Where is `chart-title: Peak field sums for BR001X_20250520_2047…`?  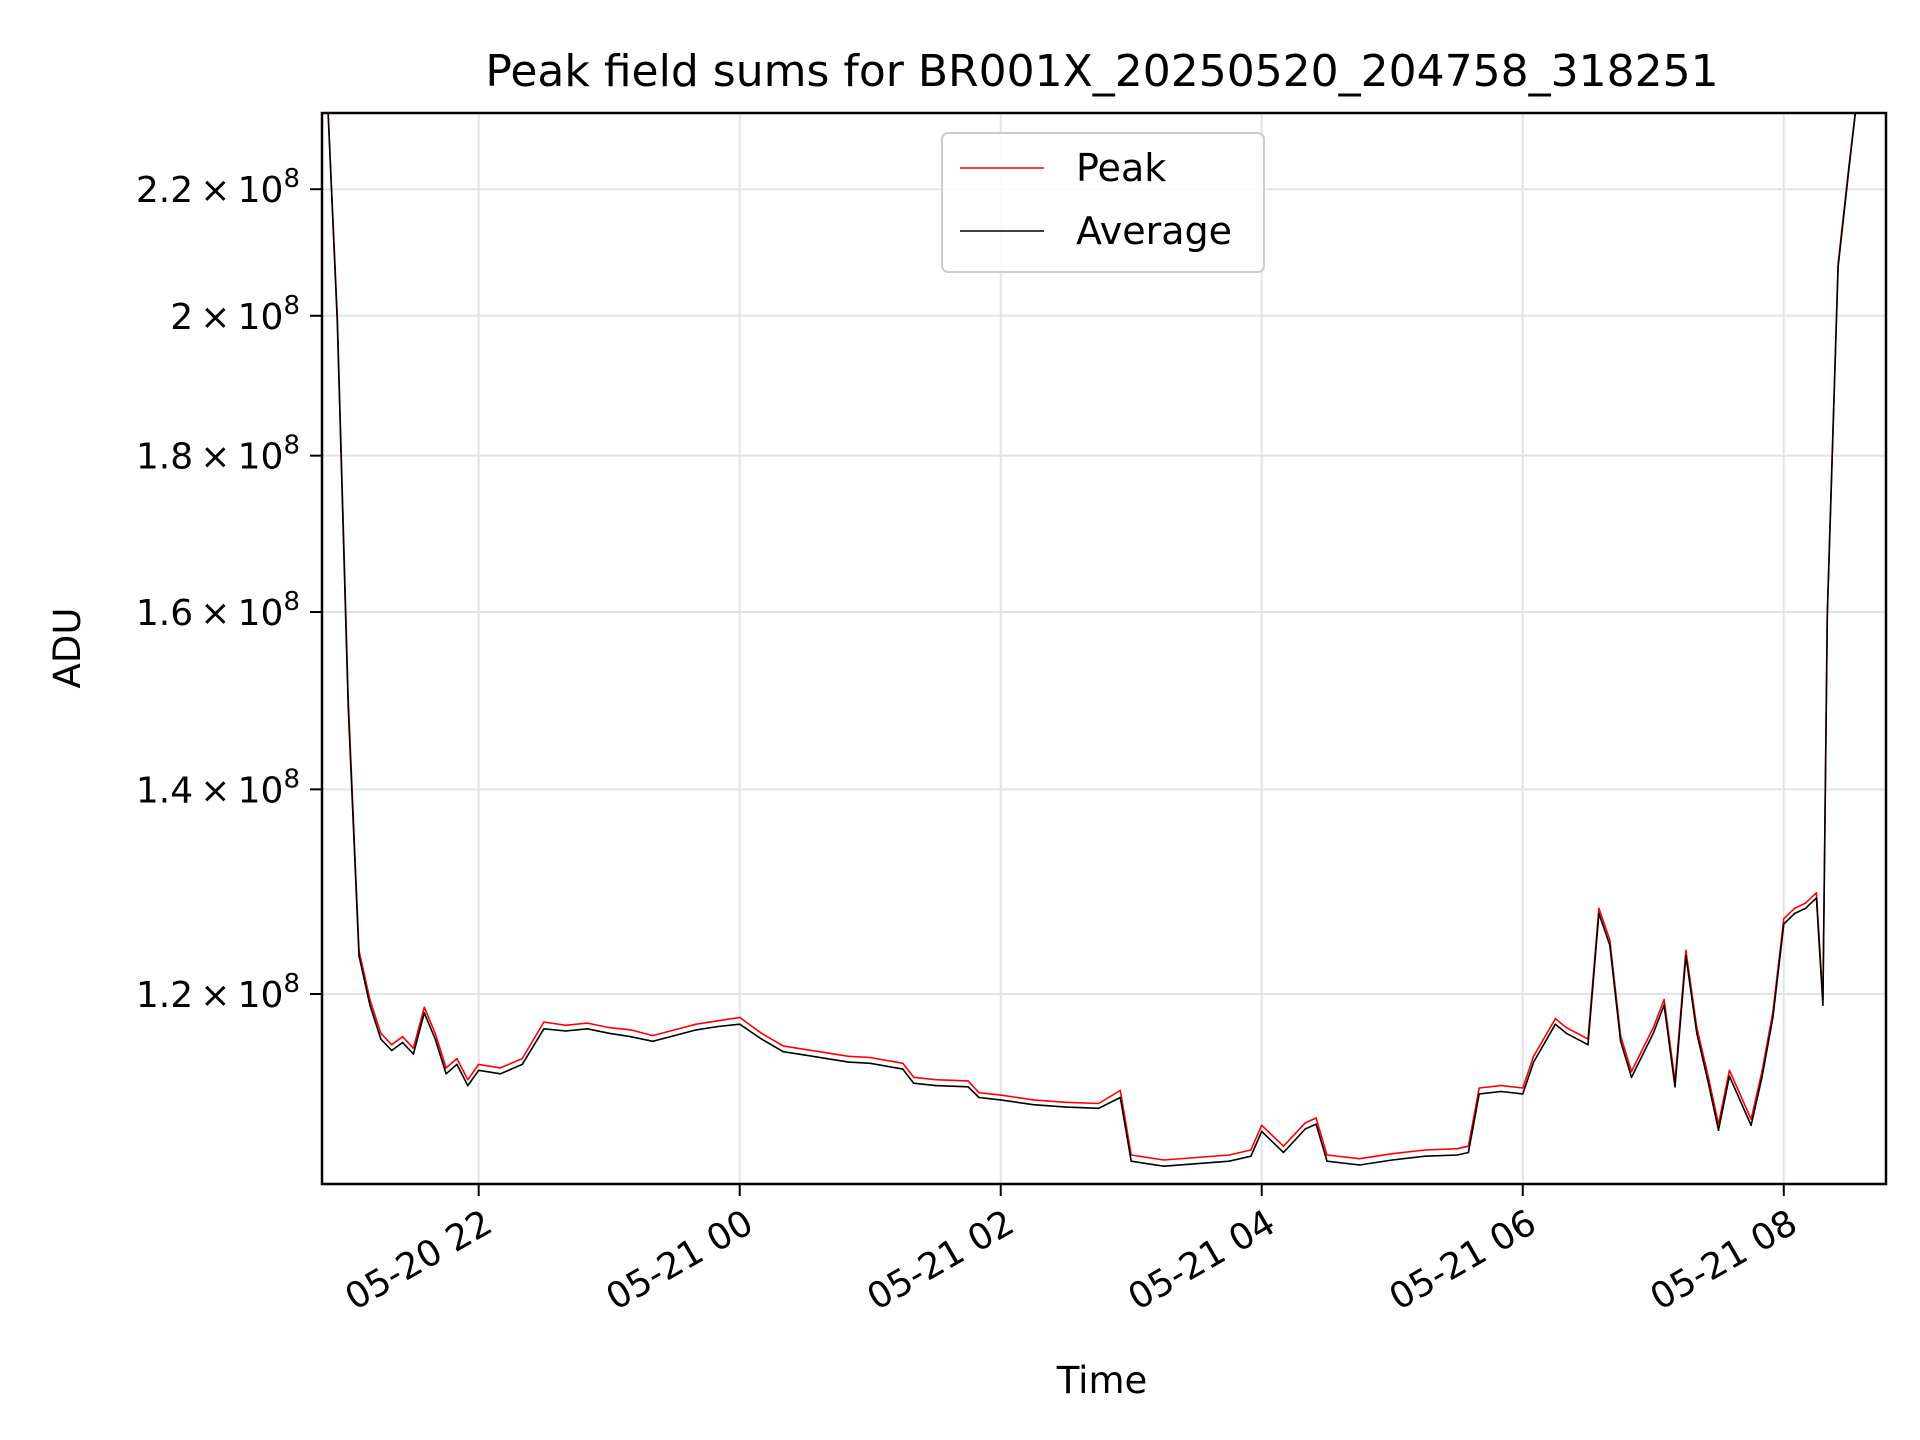 chart-title: Peak field sums for BR001X_20250520_2047… is located at coordinates (1101, 71).